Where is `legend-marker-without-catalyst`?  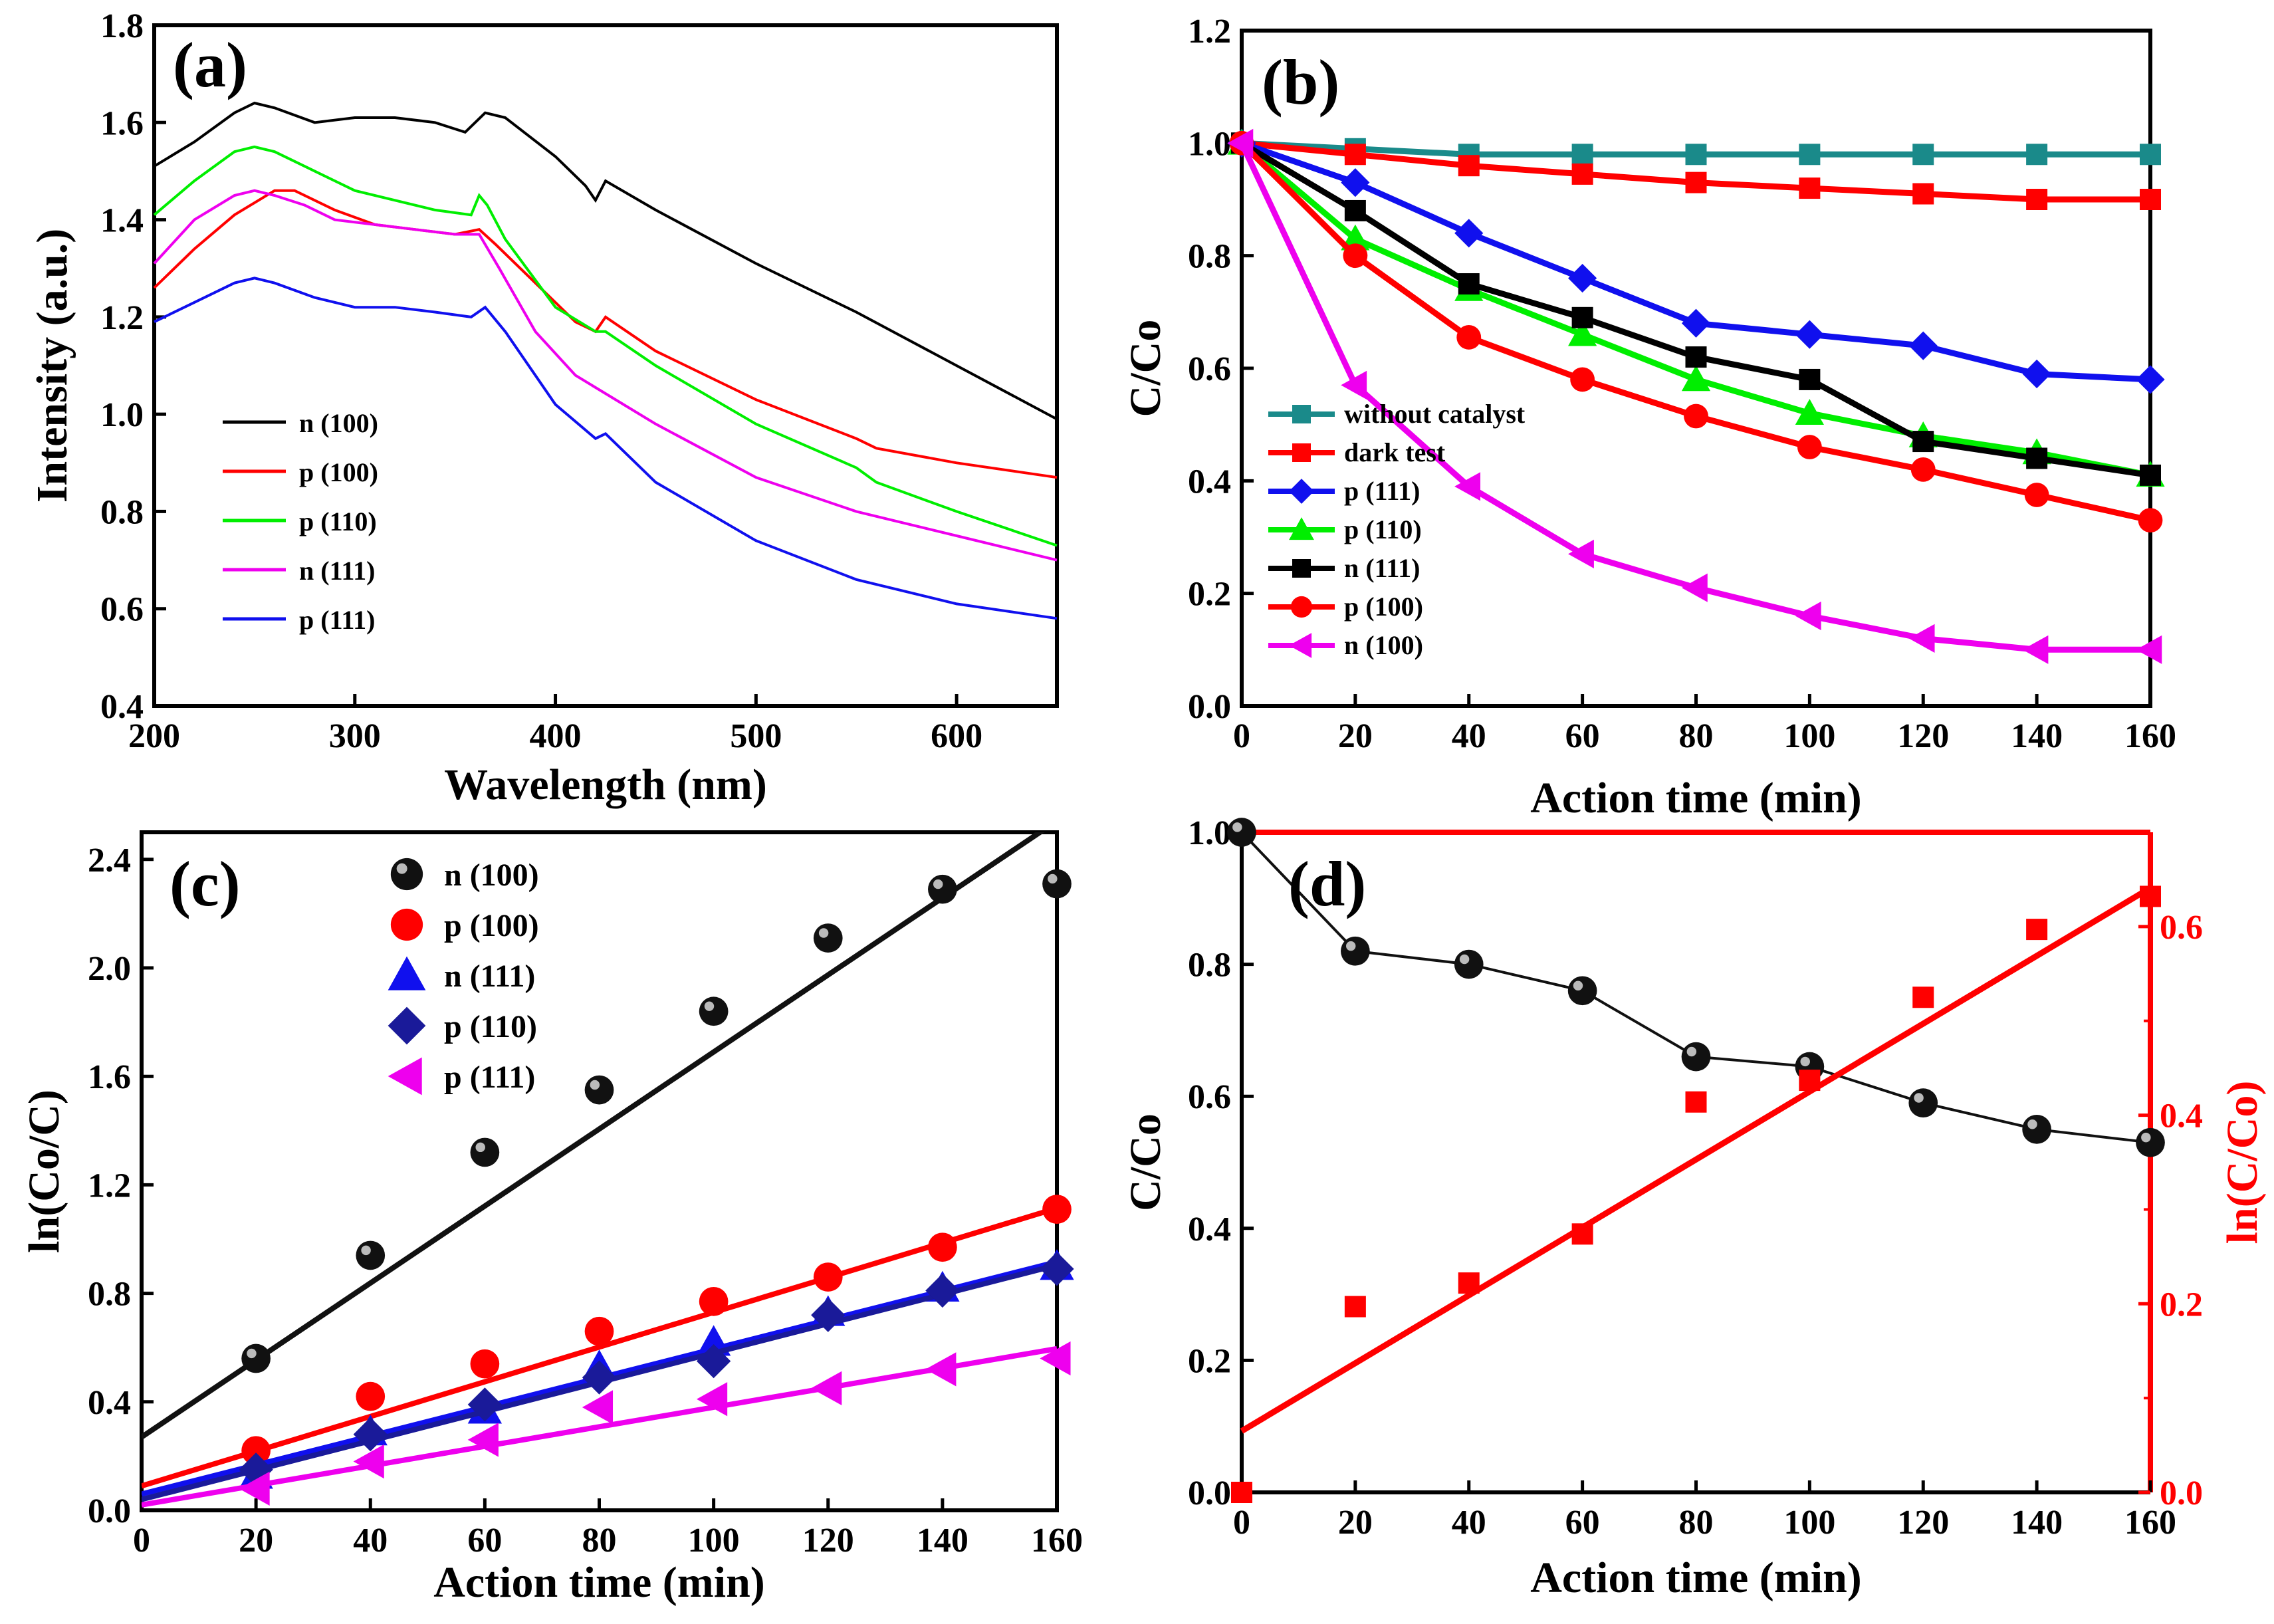
legend-marker-without-catalyst is located at coordinates (1301, 414).